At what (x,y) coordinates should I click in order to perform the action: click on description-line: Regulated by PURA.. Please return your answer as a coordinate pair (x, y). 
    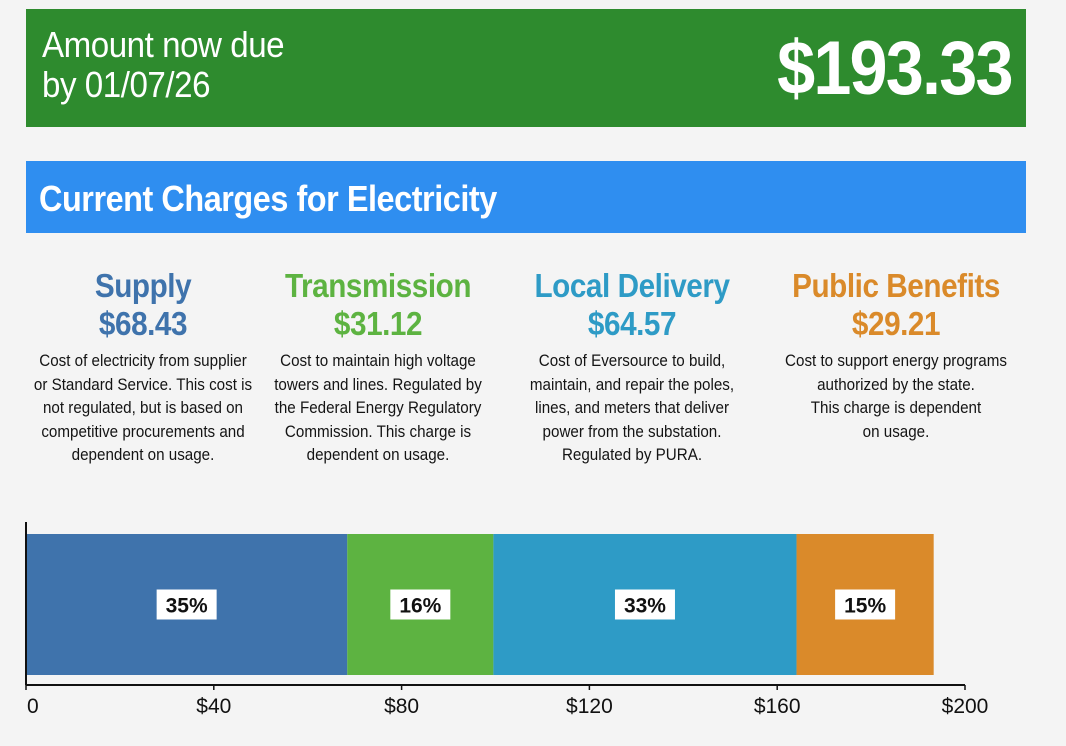
    Looking at the image, I should click on (632, 455).